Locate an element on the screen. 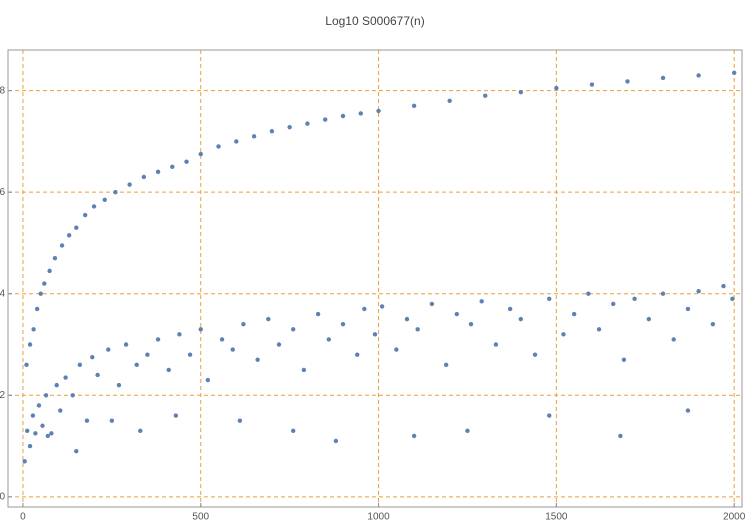 Image resolution: width=750 pixels, height=530 pixels. y-tick-label: 2 is located at coordinates (2, 395).